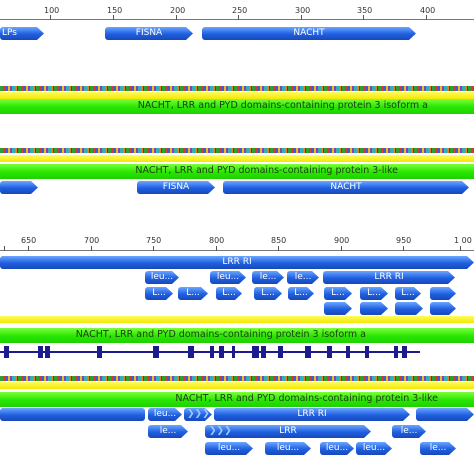 The height and width of the screenshot is (474, 474). Describe the element at coordinates (404, 240) in the screenshot. I see `ruler-tick: 950` at that location.